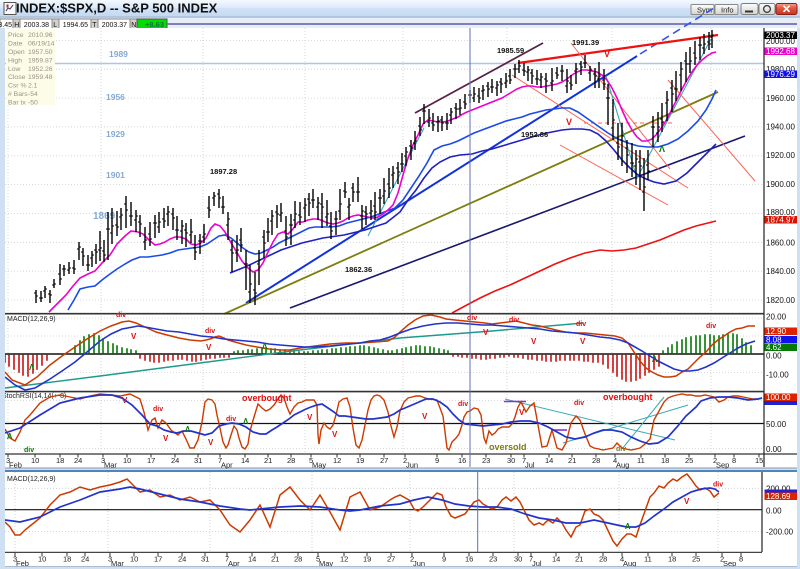 The height and width of the screenshot is (569, 800). I want to click on svg-text: May, so click(319, 465).